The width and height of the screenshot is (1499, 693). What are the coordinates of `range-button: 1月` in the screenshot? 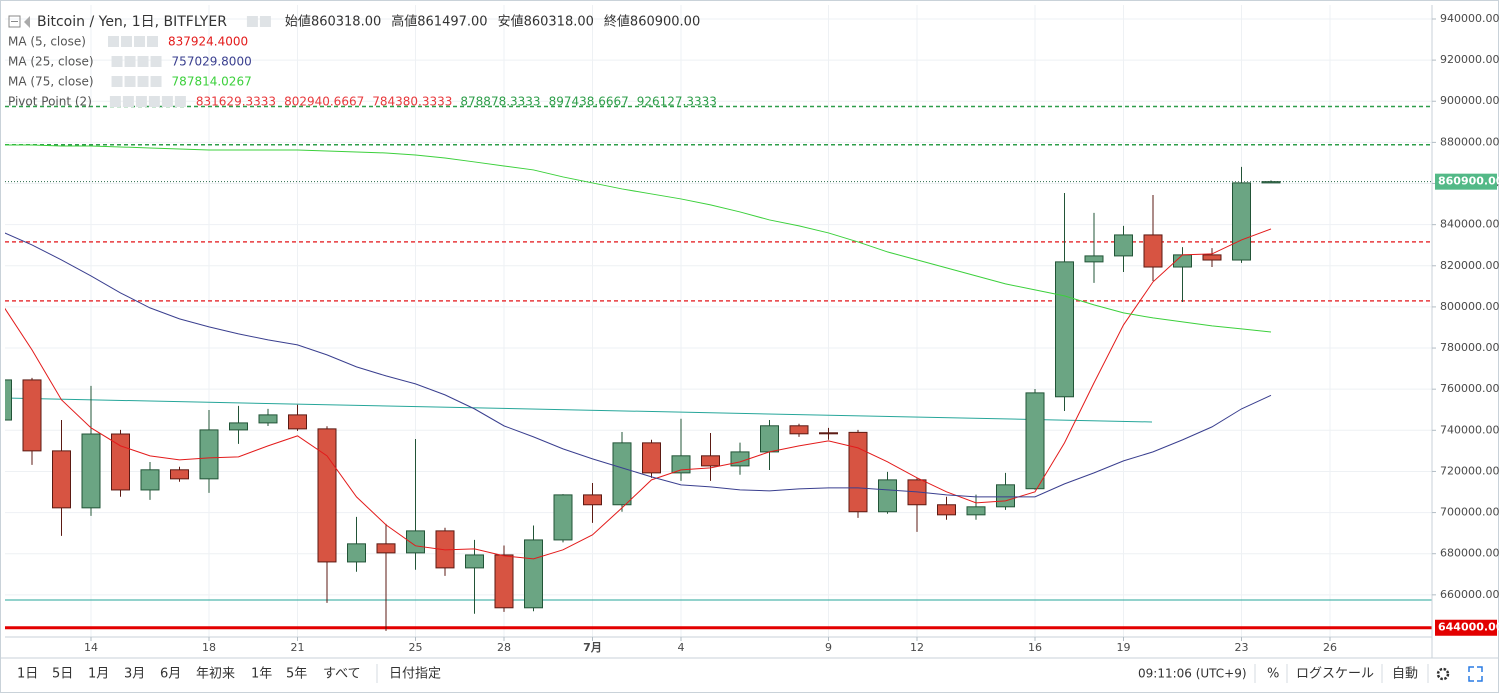 It's located at (98, 674).